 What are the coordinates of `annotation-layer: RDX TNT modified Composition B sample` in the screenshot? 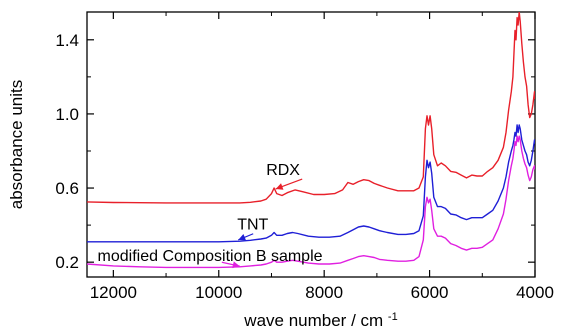 It's located at (210, 215).